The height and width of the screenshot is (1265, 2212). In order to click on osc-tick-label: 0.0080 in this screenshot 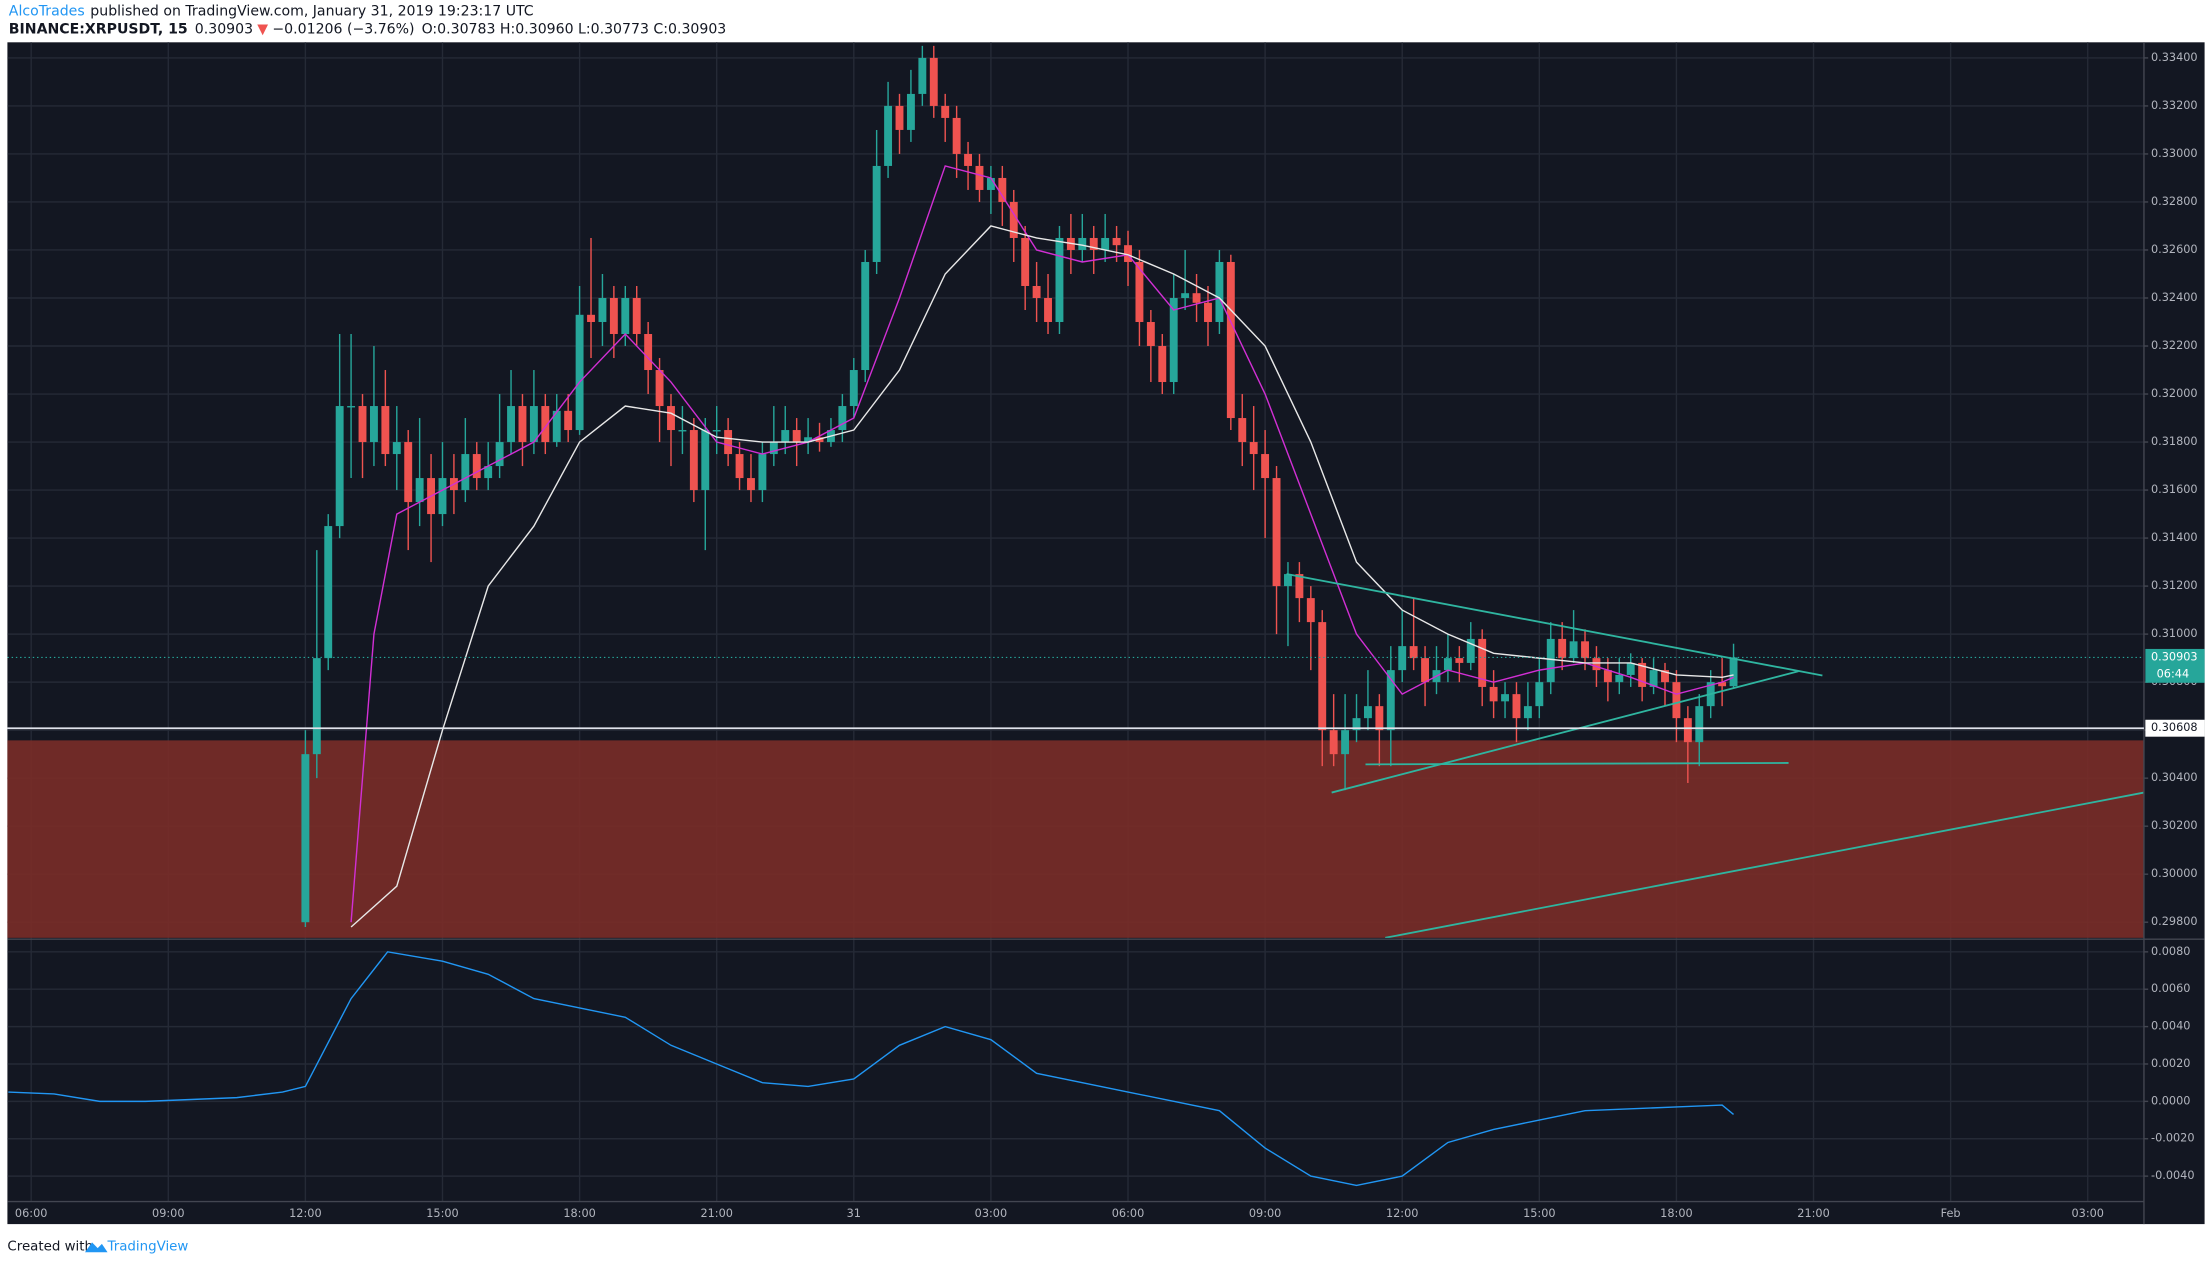, I will do `click(2170, 951)`.